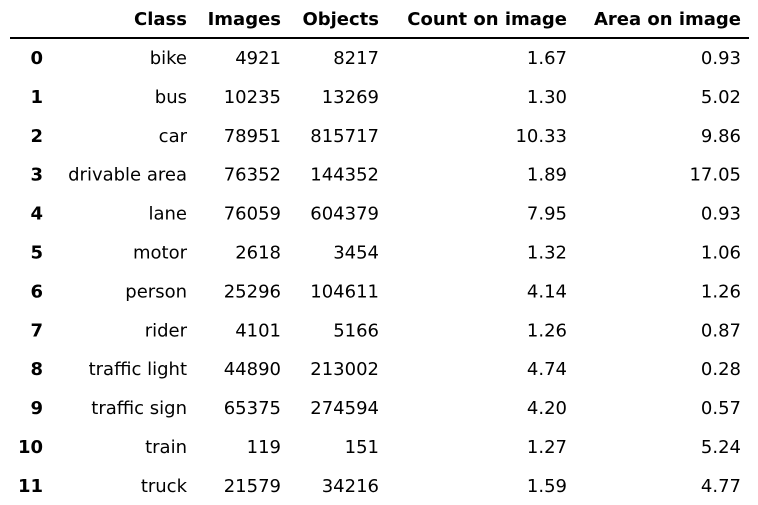 Image resolution: width=758 pixels, height=505 pixels. Describe the element at coordinates (547, 214) in the screenshot. I see `table-cell: 7.95` at that location.